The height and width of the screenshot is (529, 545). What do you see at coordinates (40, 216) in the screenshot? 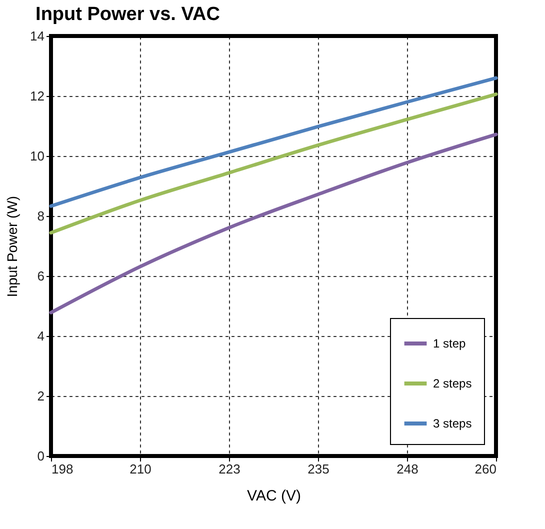
I see `y-tick-label: 8` at bounding box center [40, 216].